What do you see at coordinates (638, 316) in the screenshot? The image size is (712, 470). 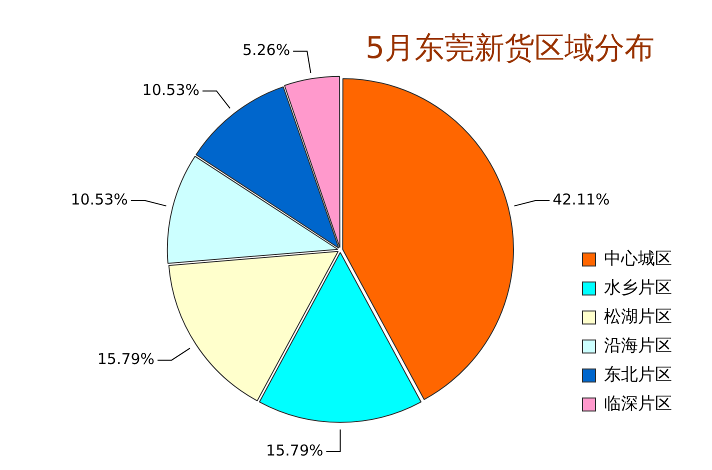 I see `legend-label: 松湖片区` at bounding box center [638, 316].